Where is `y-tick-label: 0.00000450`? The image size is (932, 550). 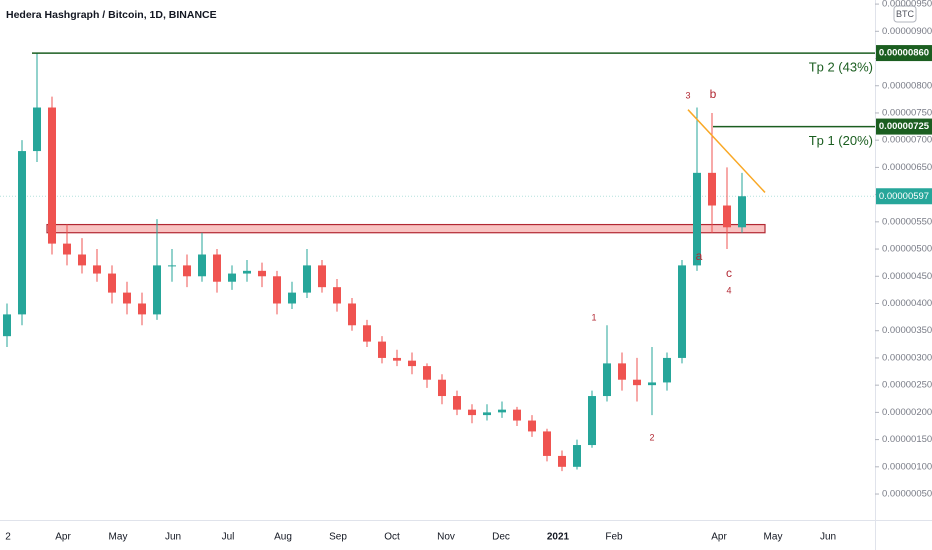
y-tick-label: 0.00000450 is located at coordinates (907, 276).